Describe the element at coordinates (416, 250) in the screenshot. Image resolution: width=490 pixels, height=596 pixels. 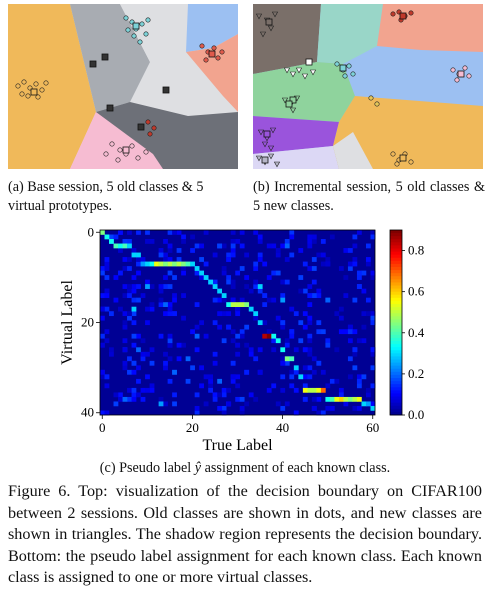
I see `colorbar-tick-label: 0.8` at that location.